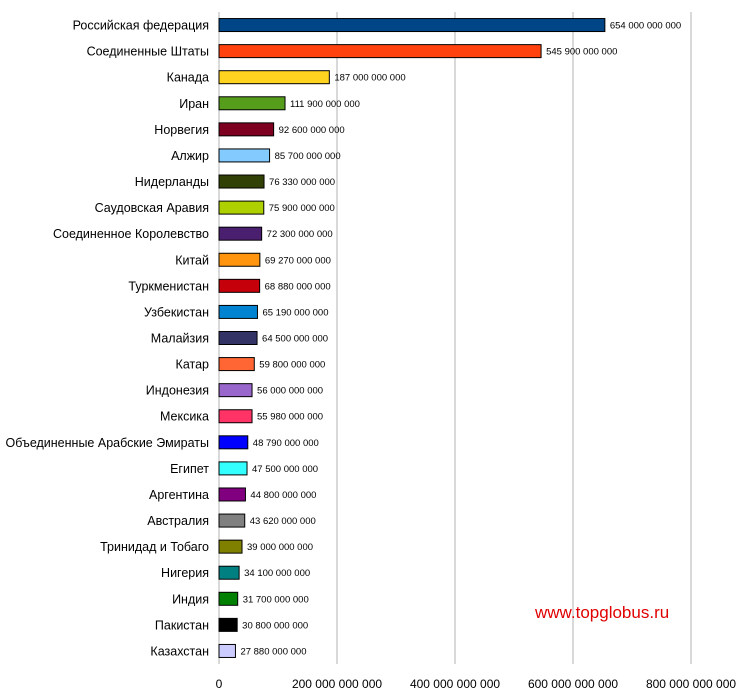 Image resolution: width=740 pixels, height=700 pixels. I want to click on category-label: Нигерия, so click(185, 573).